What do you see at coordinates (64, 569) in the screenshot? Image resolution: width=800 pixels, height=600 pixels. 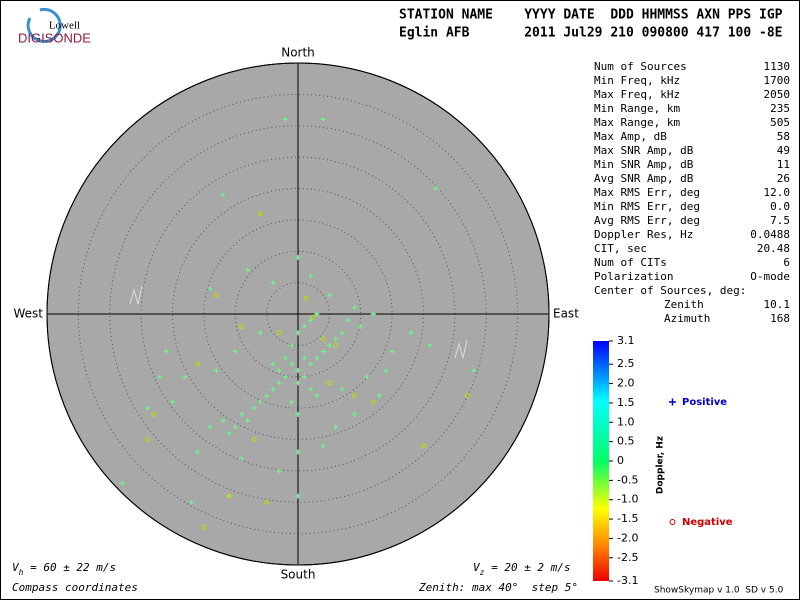 I see `vh: Vh = 60 ± 22 m/s` at bounding box center [64, 569].